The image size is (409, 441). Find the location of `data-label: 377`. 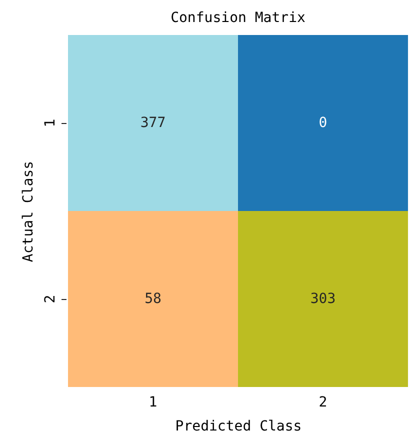

data-label: 377 is located at coordinates (153, 123).